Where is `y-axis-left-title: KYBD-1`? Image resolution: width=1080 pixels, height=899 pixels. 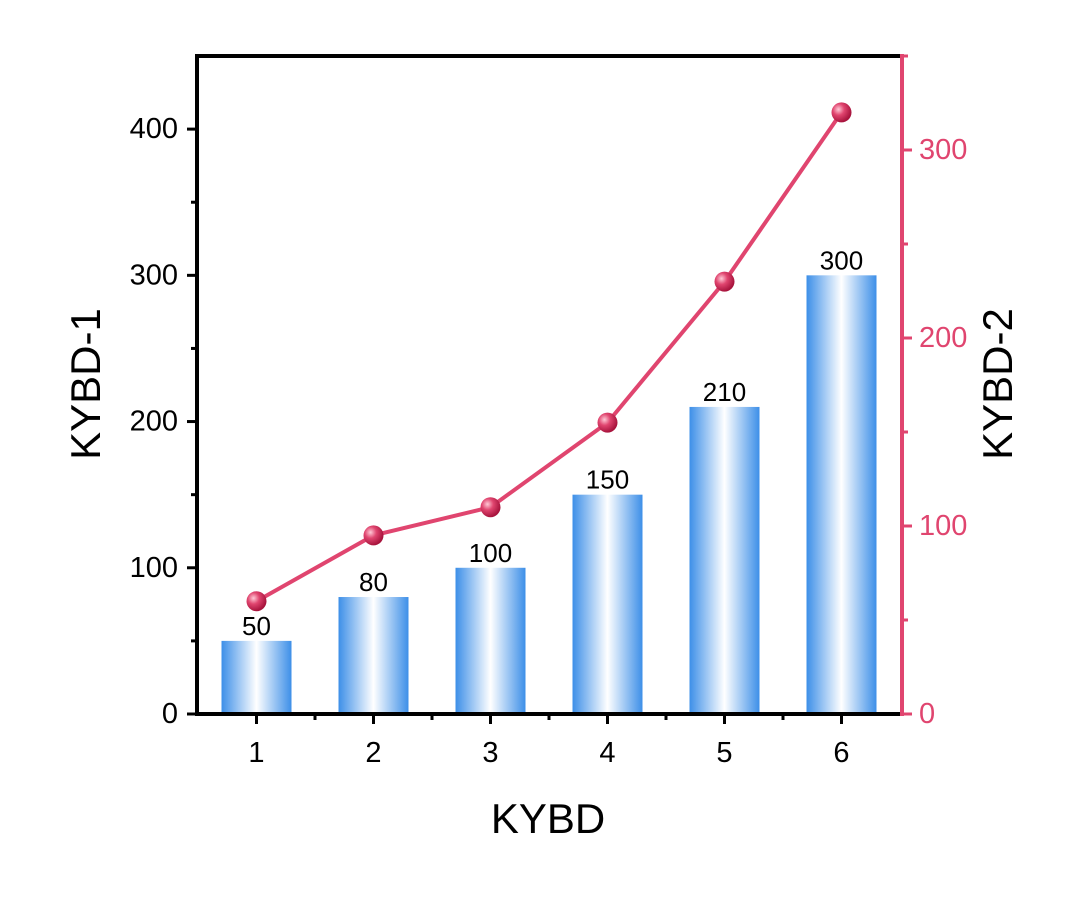
y-axis-left-title: KYBD-1 is located at coordinates (85, 384).